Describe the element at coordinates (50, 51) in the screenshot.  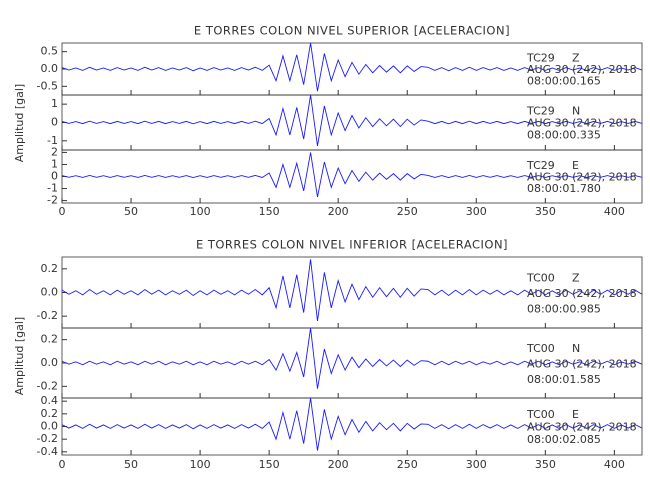
I see `y-tick-label: 0.5` at that location.